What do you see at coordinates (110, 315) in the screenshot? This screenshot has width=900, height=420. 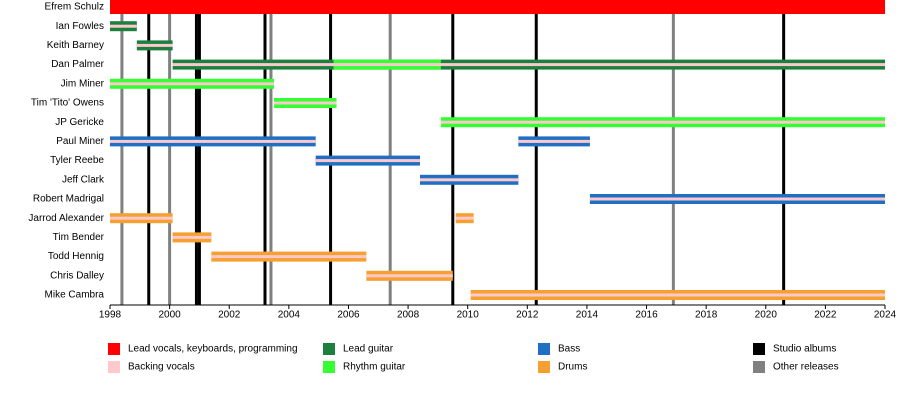 I see `x-tick-label: 1998` at bounding box center [110, 315].